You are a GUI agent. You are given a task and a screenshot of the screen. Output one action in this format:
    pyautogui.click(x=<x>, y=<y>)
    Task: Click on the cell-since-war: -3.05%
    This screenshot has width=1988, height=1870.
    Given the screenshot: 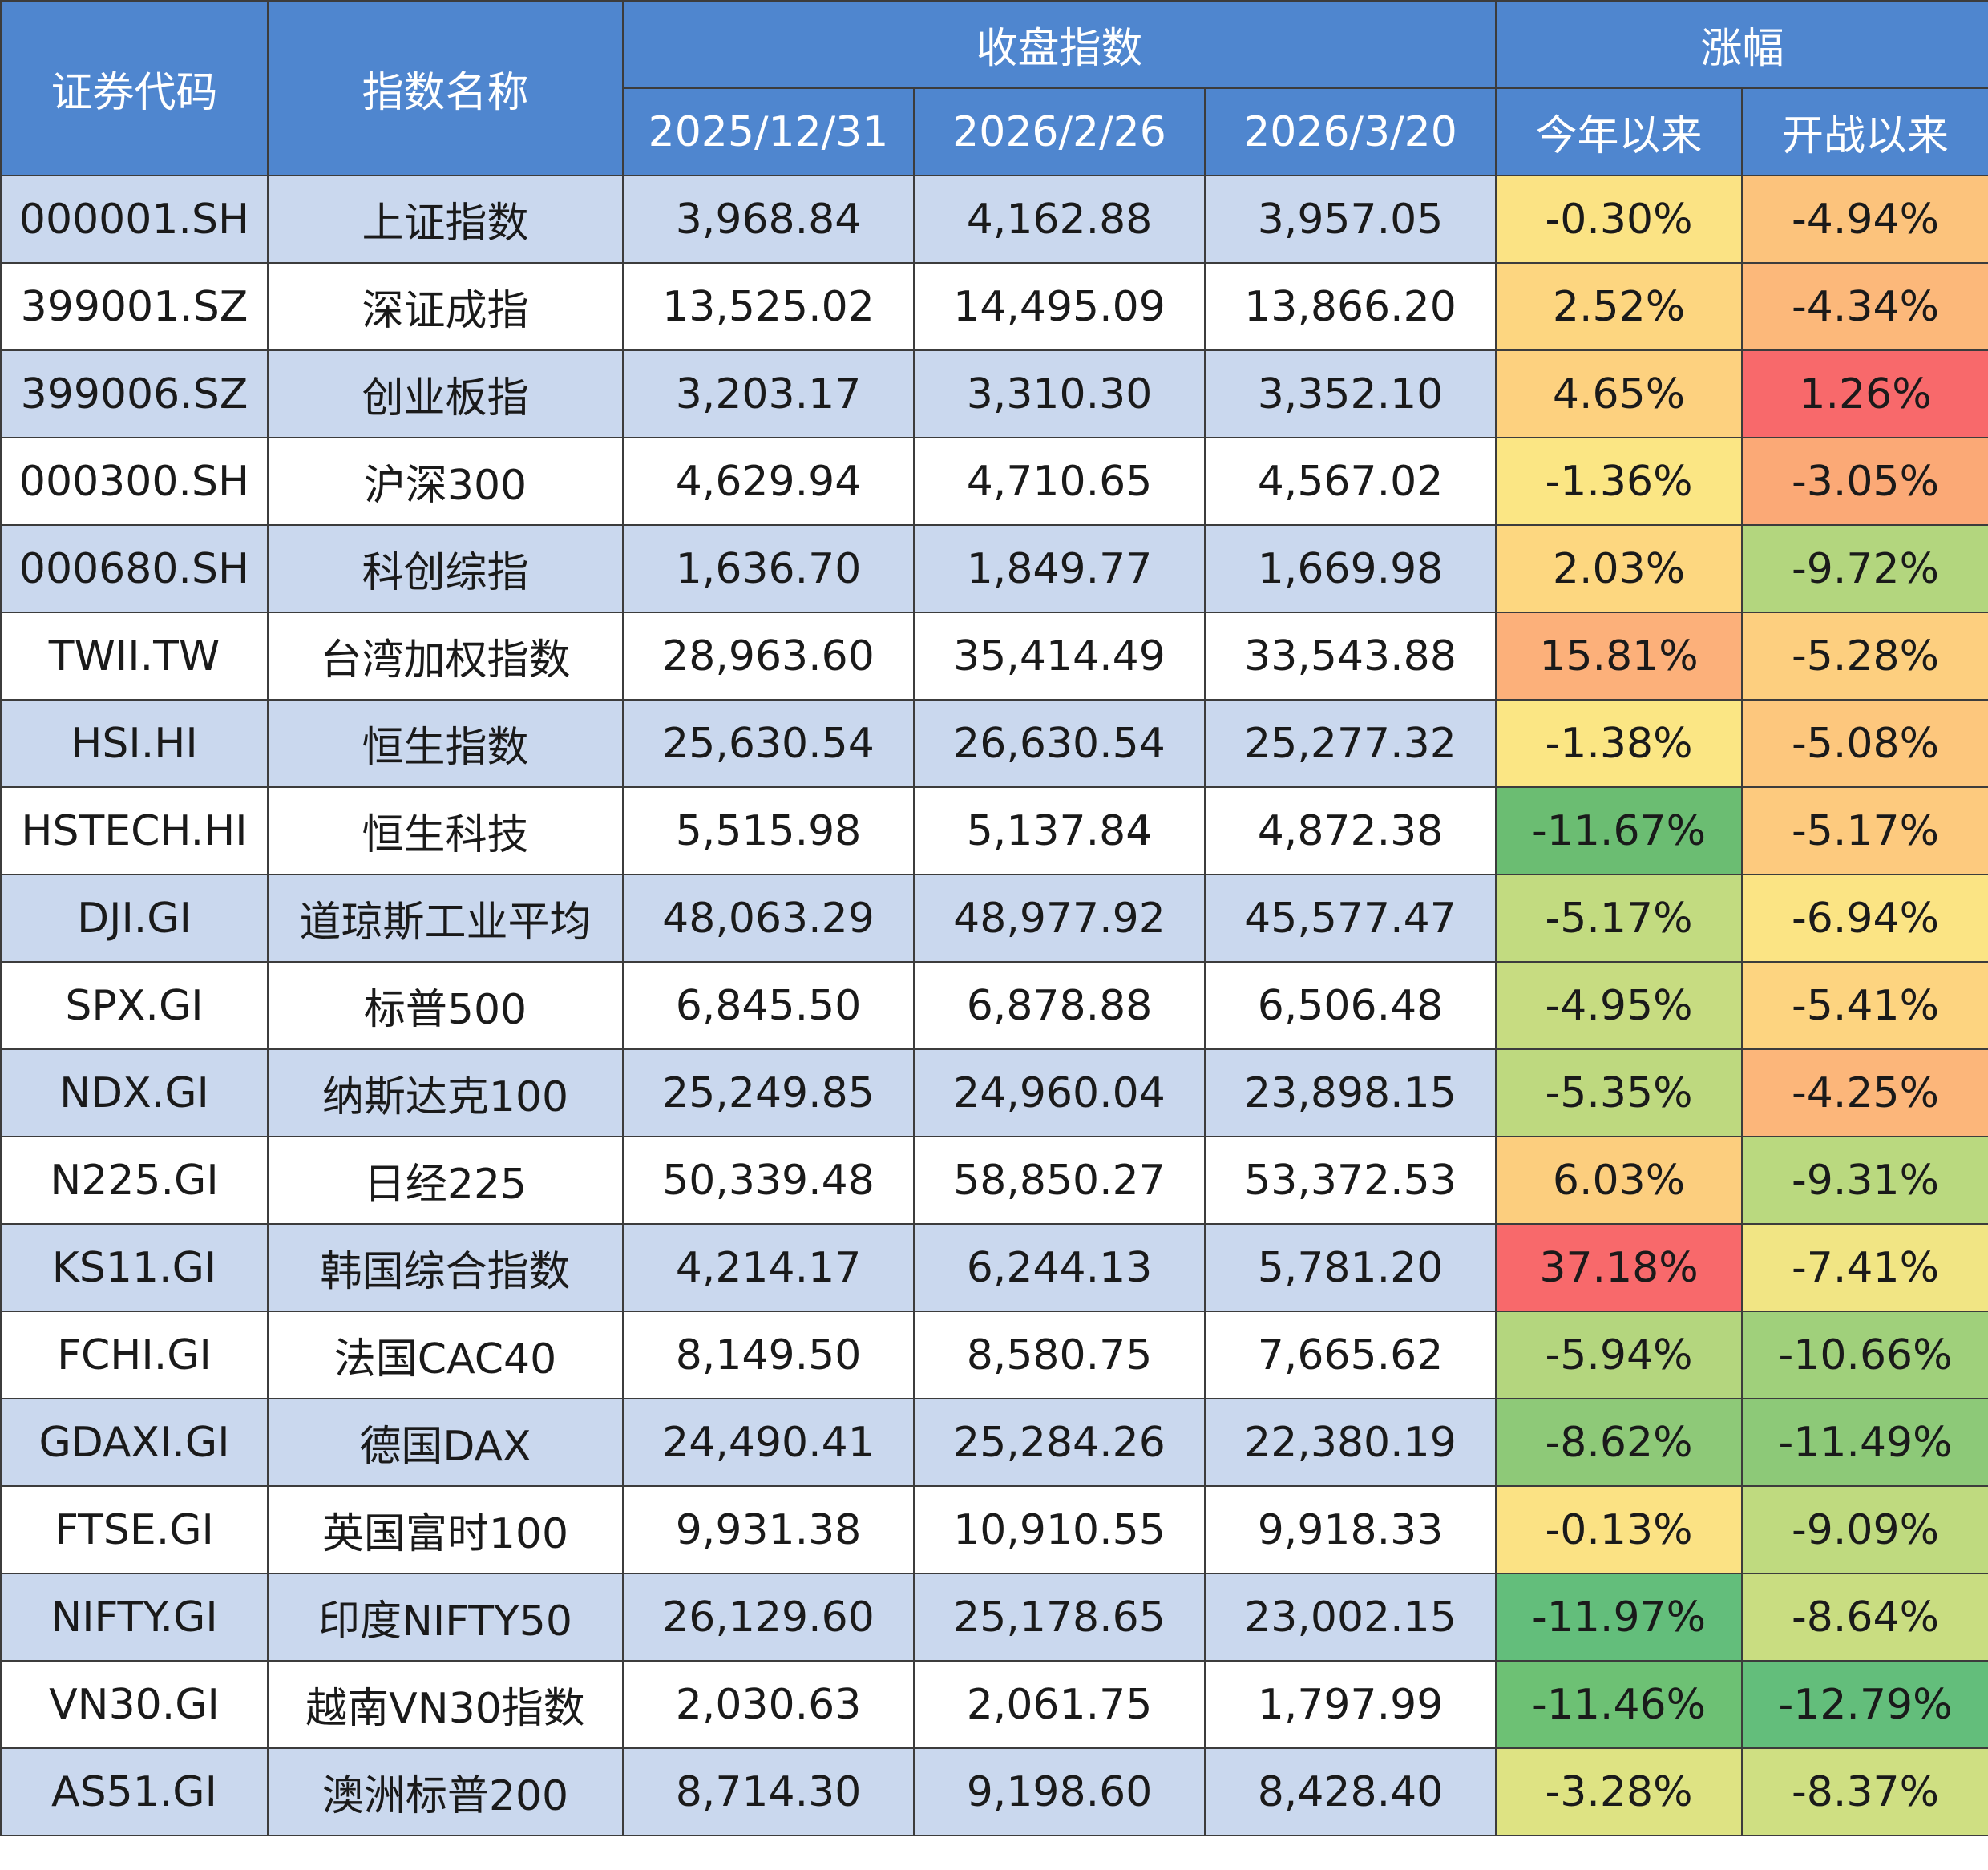 What is the action you would take?
    pyautogui.click(x=1864, y=481)
    